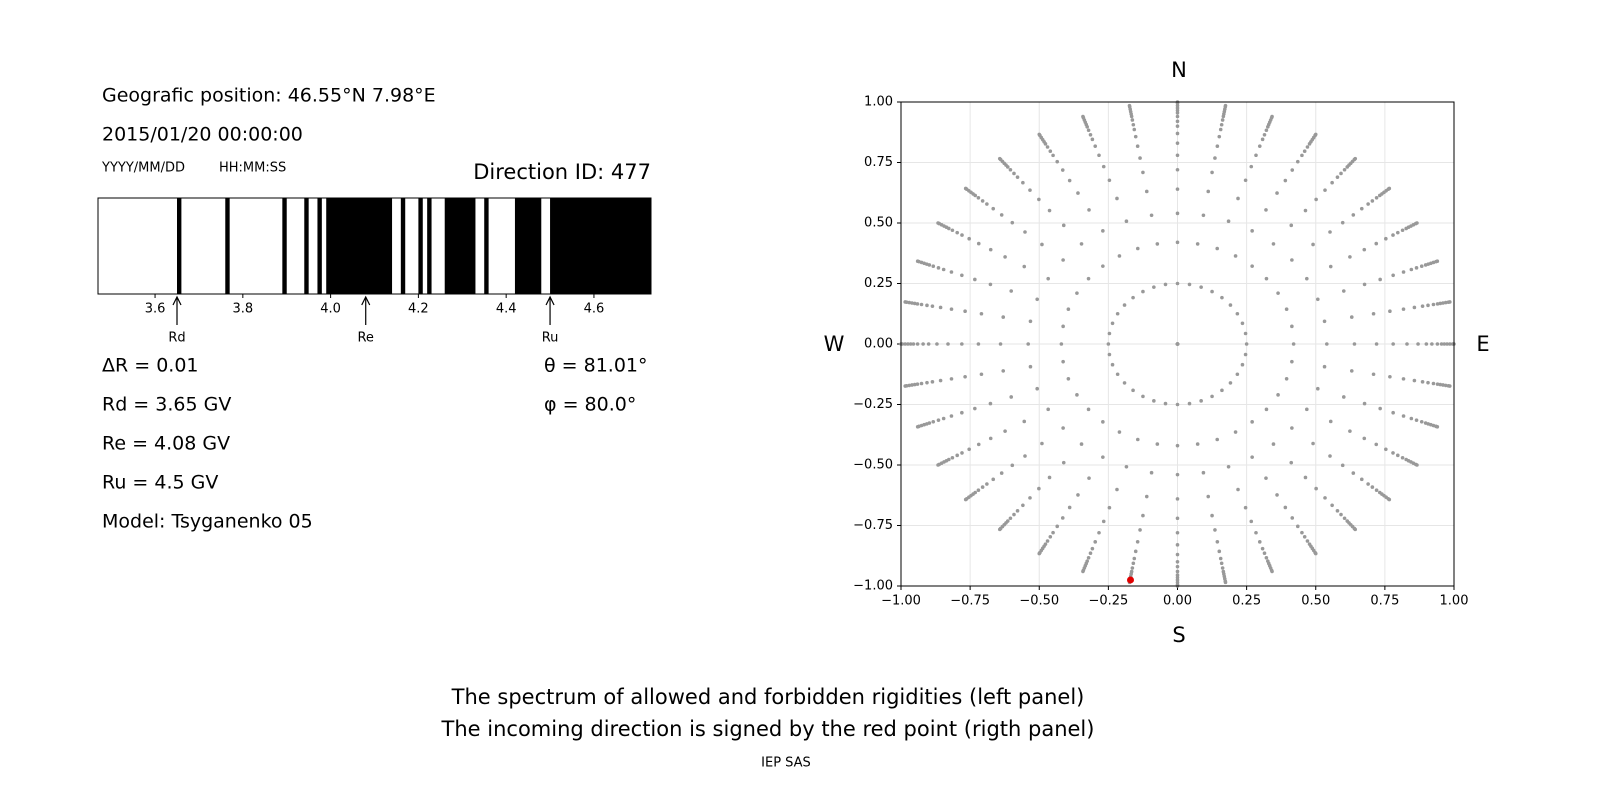  I want to click on ru: Ru = 4.5 GV, so click(160, 483).